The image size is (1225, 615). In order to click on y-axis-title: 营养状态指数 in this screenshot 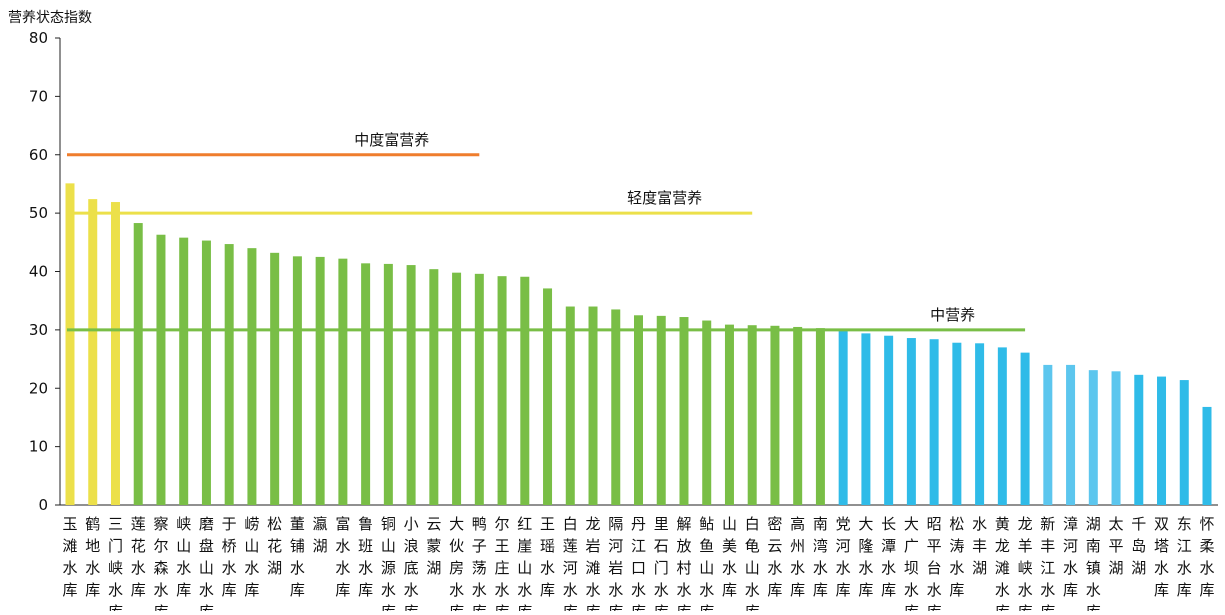, I will do `click(50, 18)`.